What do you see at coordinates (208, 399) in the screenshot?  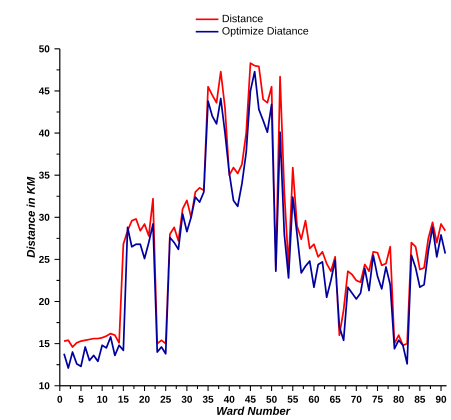 I see `x-tick-label: 35` at bounding box center [208, 399].